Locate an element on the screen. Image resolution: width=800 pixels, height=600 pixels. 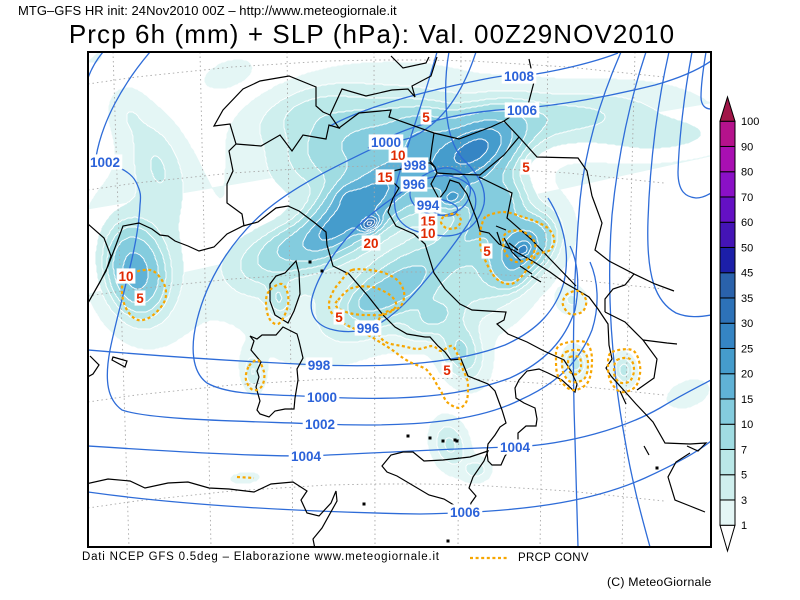
svg-text: 60 is located at coordinates (747, 223).